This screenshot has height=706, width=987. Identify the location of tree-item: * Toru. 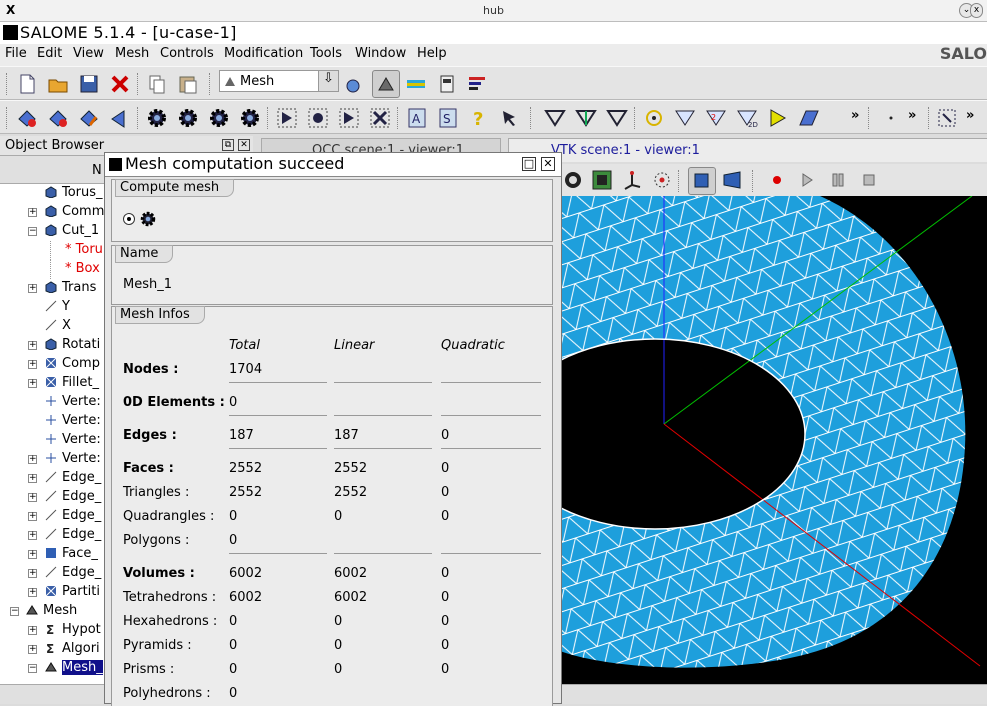
(126, 250).